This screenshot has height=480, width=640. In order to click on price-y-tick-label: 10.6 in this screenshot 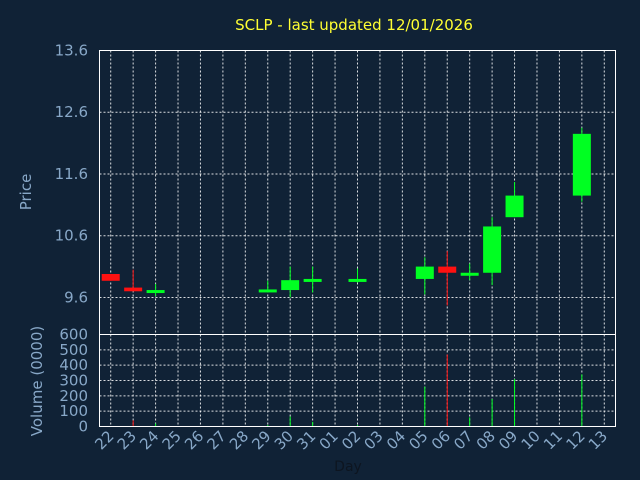, I will do `click(71, 236)`.